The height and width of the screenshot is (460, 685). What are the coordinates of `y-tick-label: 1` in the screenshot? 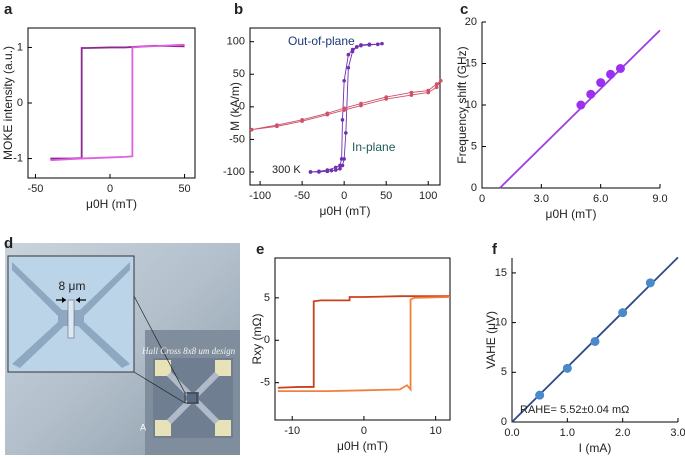 It's located at (20, 47).